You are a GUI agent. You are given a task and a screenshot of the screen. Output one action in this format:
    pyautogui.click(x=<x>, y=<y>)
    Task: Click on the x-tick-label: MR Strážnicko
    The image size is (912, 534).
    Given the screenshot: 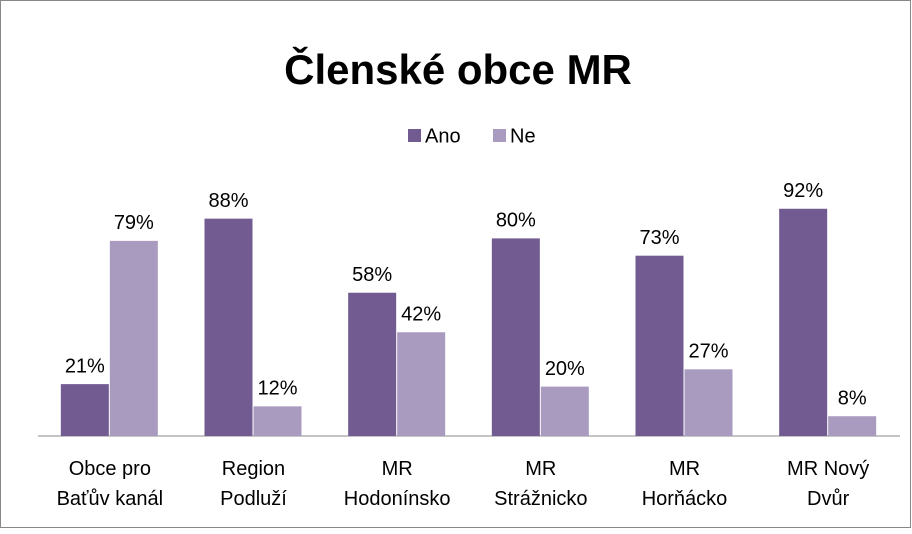 What is the action you would take?
    pyautogui.click(x=541, y=484)
    